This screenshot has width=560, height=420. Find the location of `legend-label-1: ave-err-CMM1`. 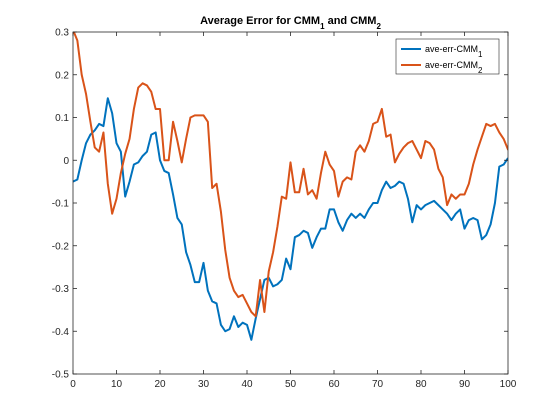

legend-label-1: ave-err-CMM1 is located at coordinates (454, 51).